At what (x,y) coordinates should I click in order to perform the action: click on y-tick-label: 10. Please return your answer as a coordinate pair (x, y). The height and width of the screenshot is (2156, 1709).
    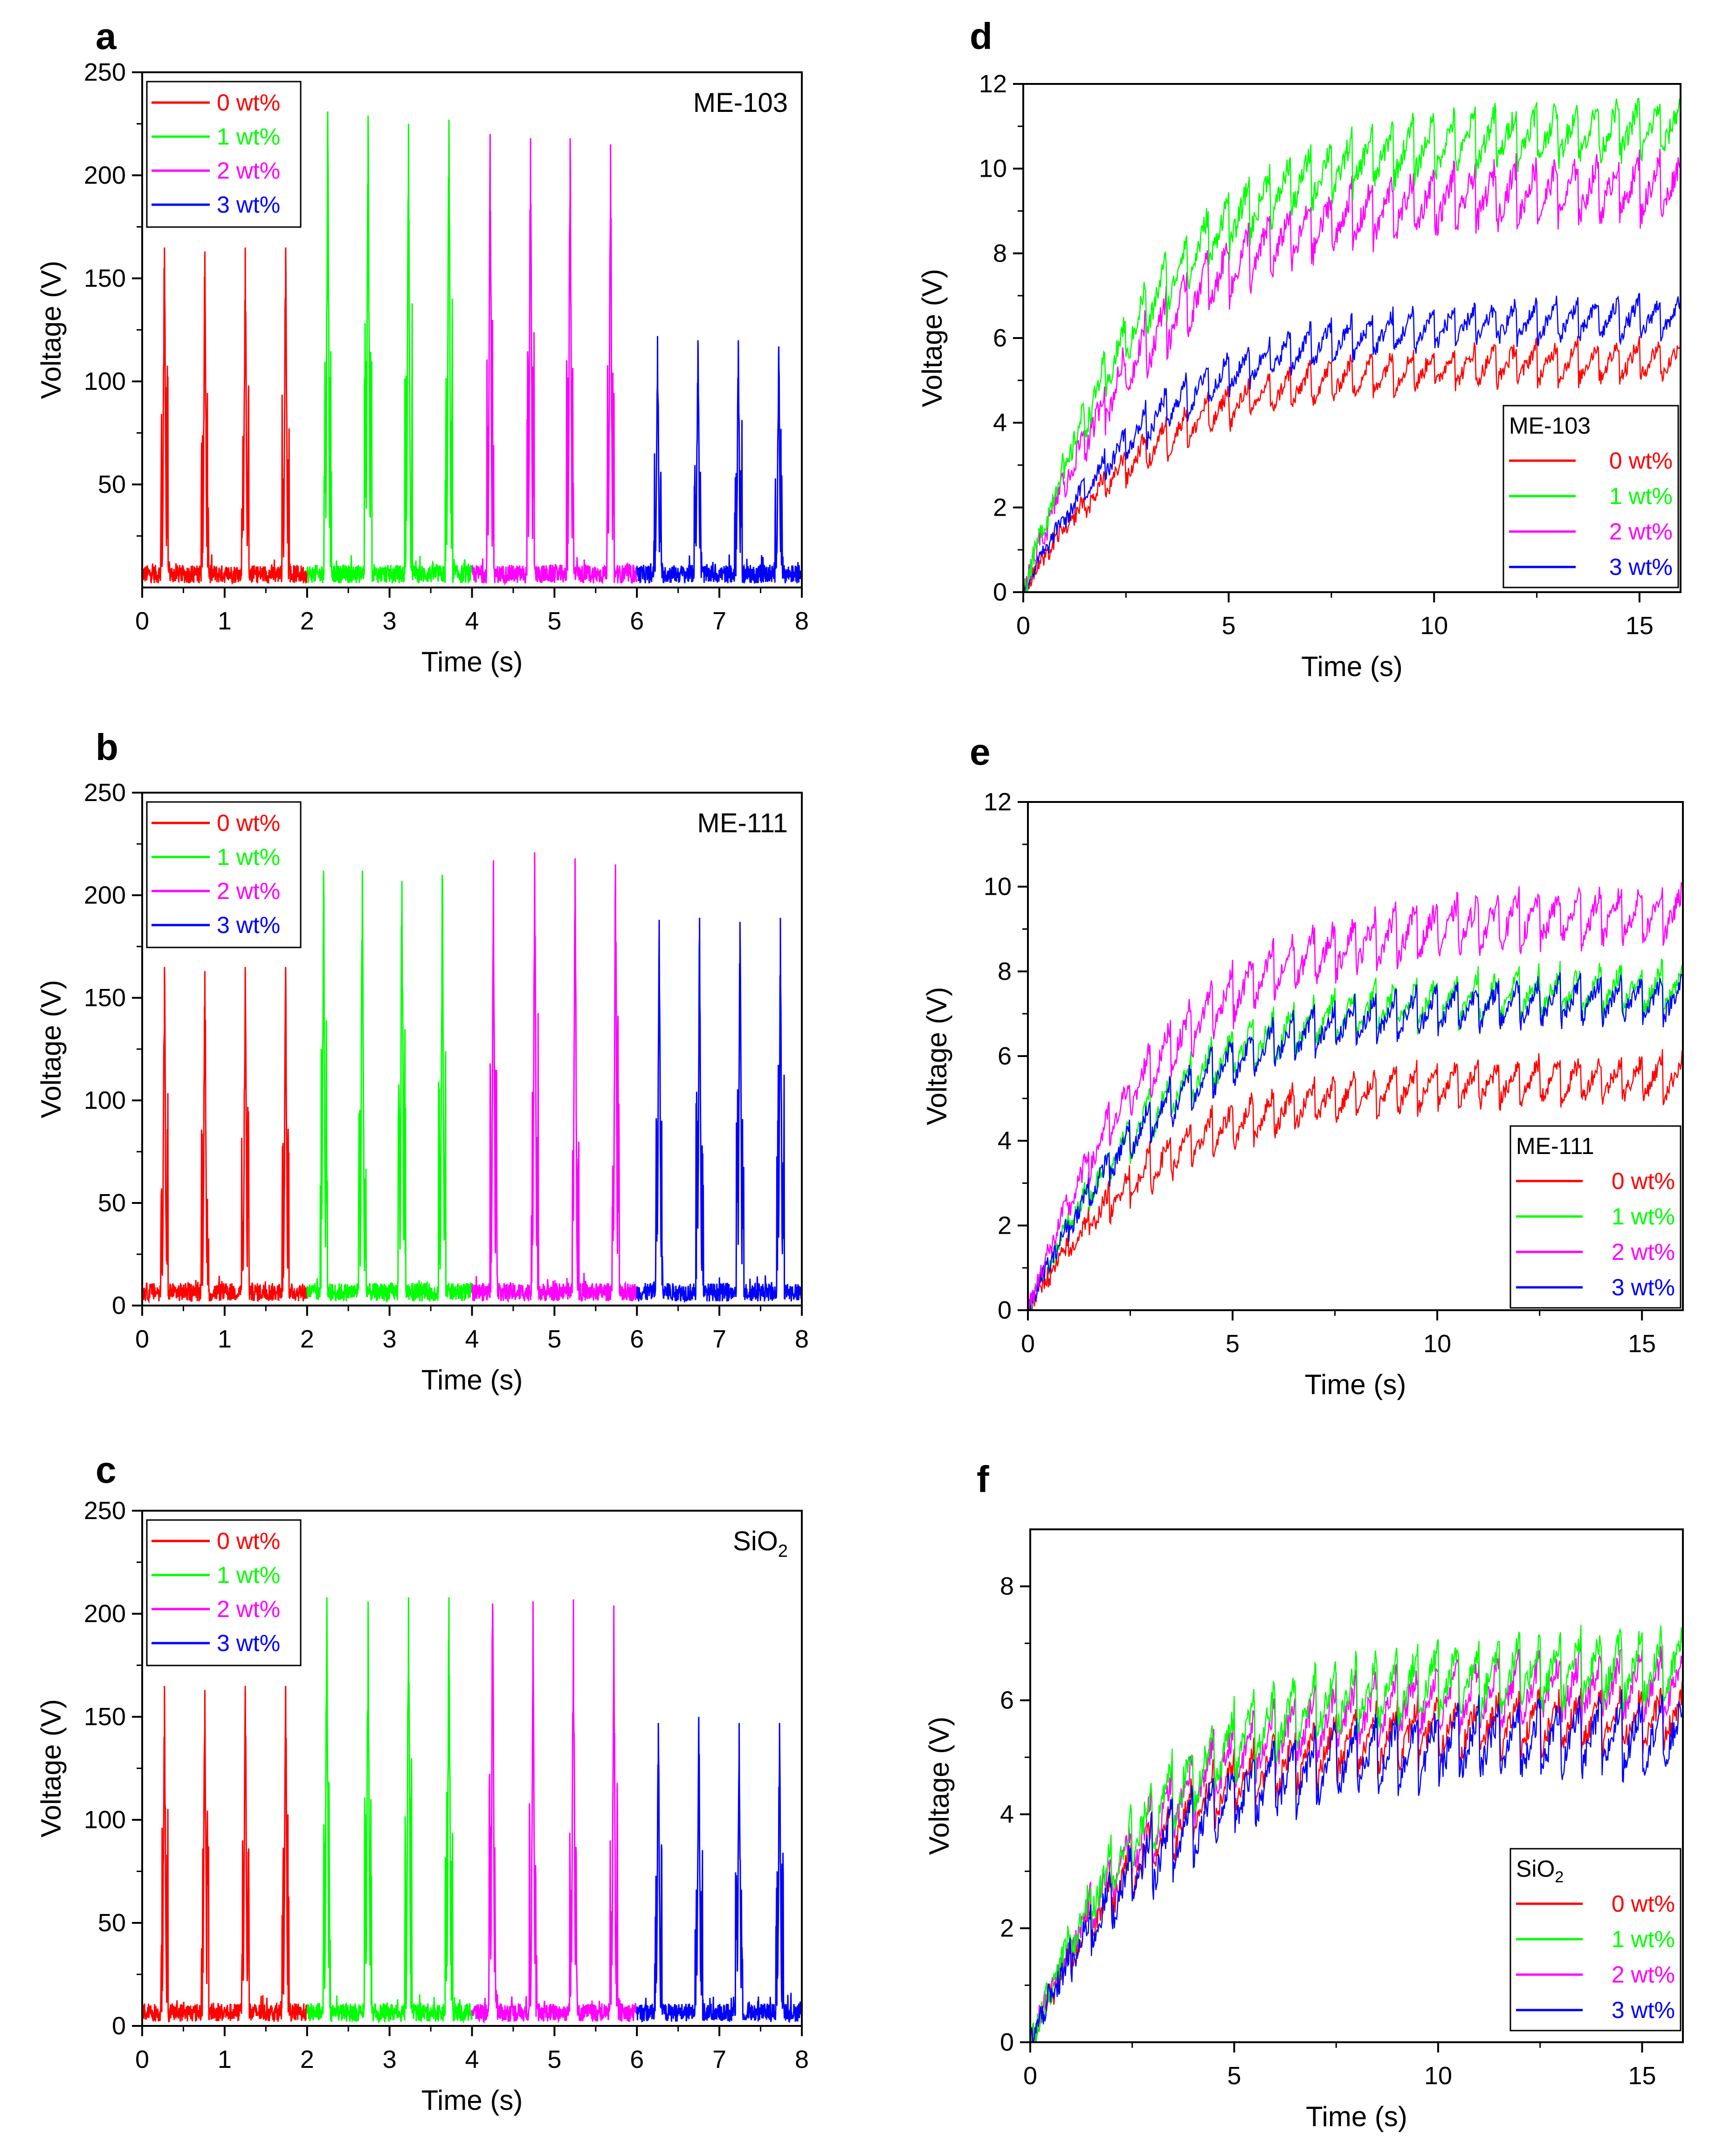
    Looking at the image, I should click on (998, 887).